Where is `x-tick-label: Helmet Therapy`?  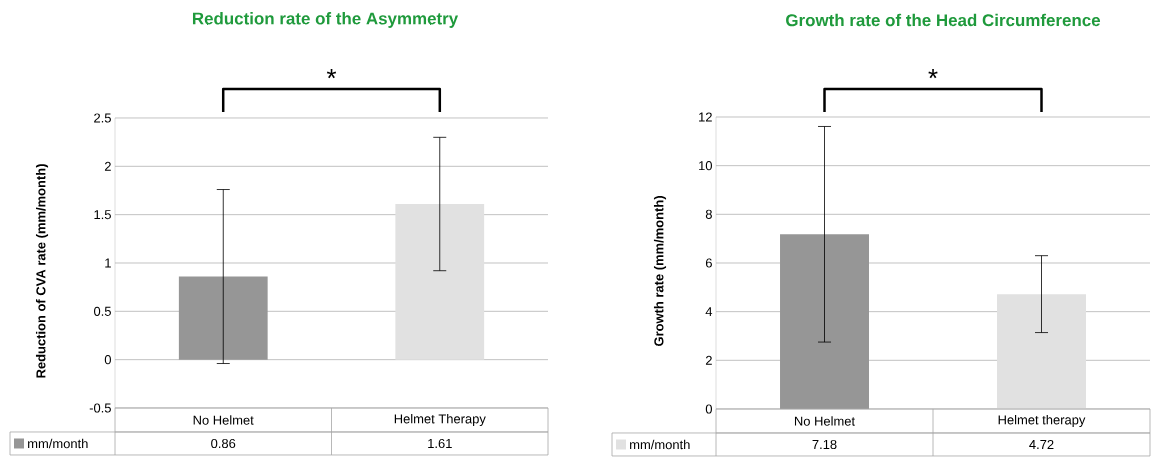
x-tick-label: Helmet Therapy is located at coordinates (440, 420).